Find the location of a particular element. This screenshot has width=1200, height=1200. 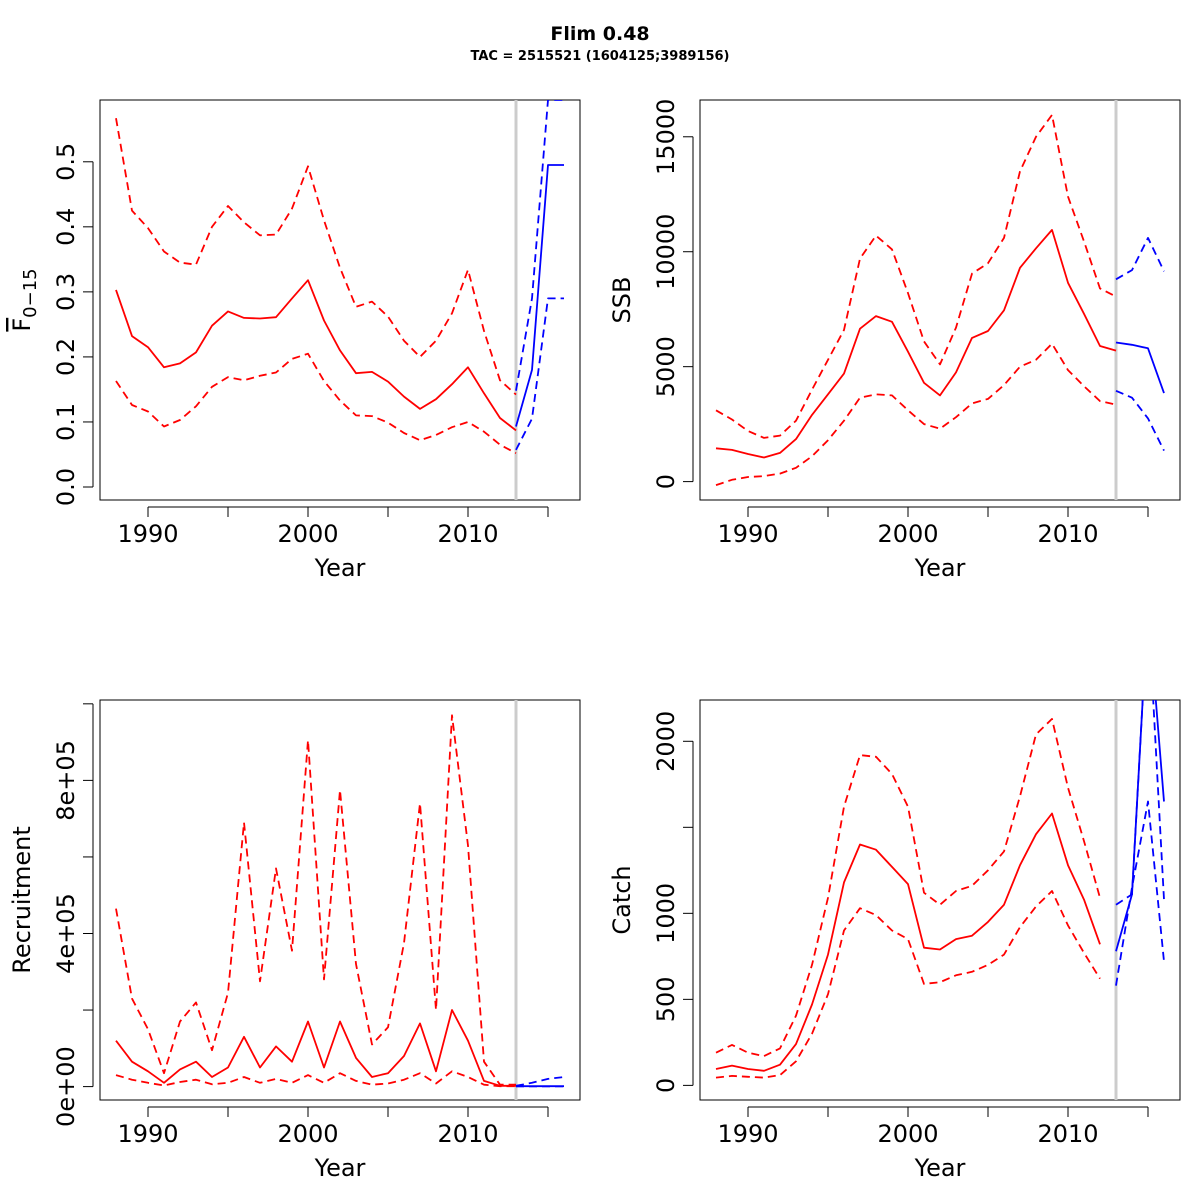

y-axis-title: Catch is located at coordinates (622, 899).